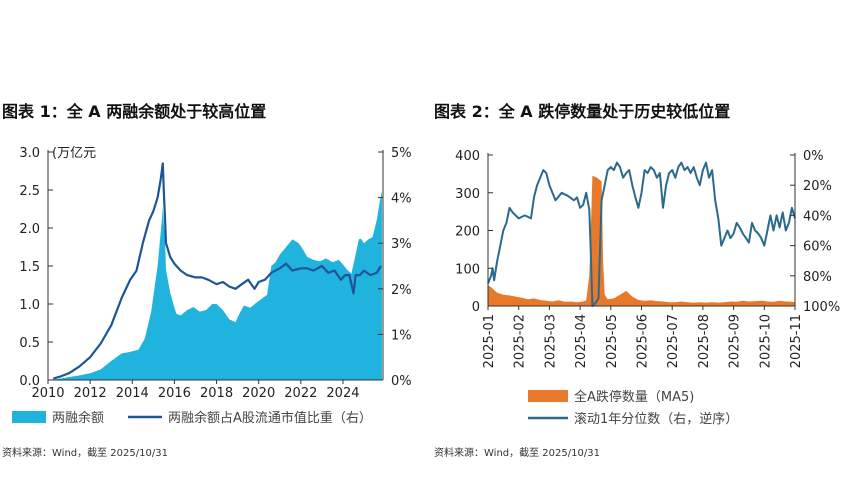  What do you see at coordinates (258, 393) in the screenshot?
I see `x-tick-label: 2020` at bounding box center [258, 393].